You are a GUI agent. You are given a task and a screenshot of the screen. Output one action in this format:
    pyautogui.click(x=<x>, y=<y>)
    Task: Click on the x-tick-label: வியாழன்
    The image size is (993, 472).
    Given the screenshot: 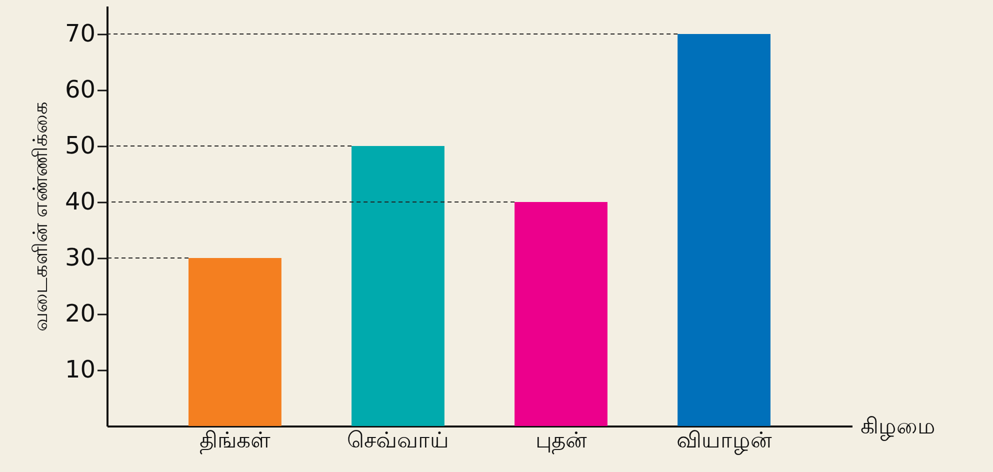 What is the action you would take?
    pyautogui.click(x=724, y=441)
    